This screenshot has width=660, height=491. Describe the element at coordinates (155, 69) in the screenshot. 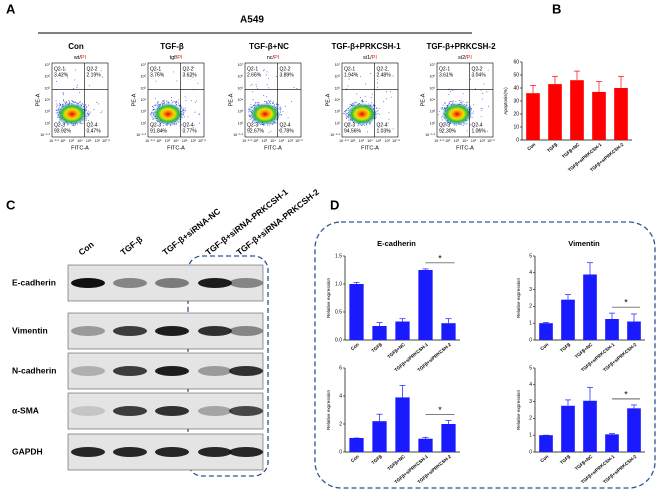

I see `quadrant-name: Q2-1` at that location.